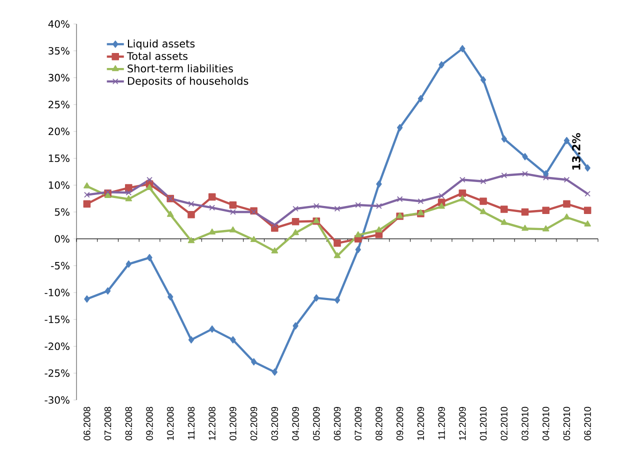  I want to click on x-tick-label: 08.2009, so click(379, 423).